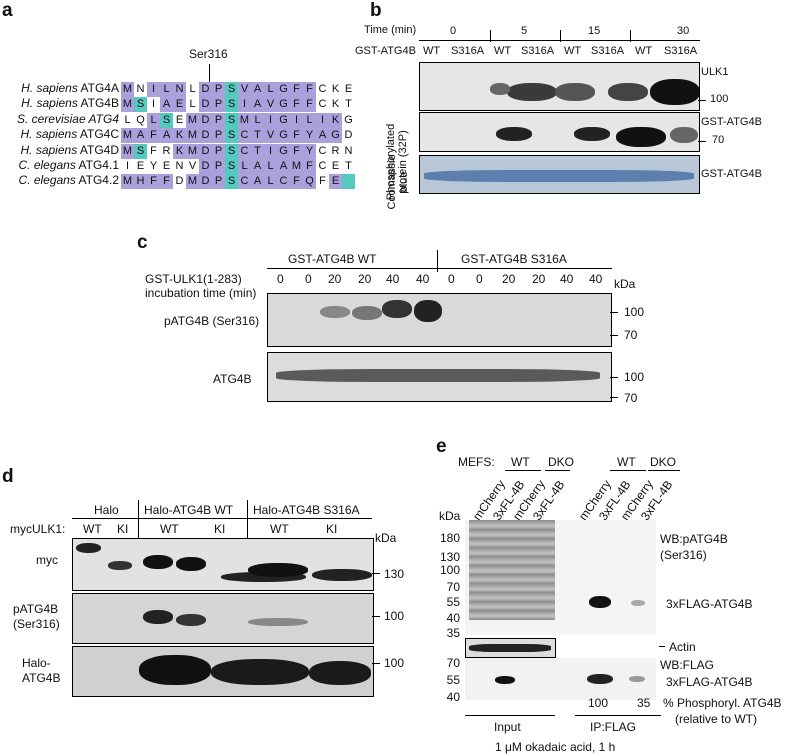  What do you see at coordinates (594, 31) in the screenshot?
I see `time-15: 15` at bounding box center [594, 31].